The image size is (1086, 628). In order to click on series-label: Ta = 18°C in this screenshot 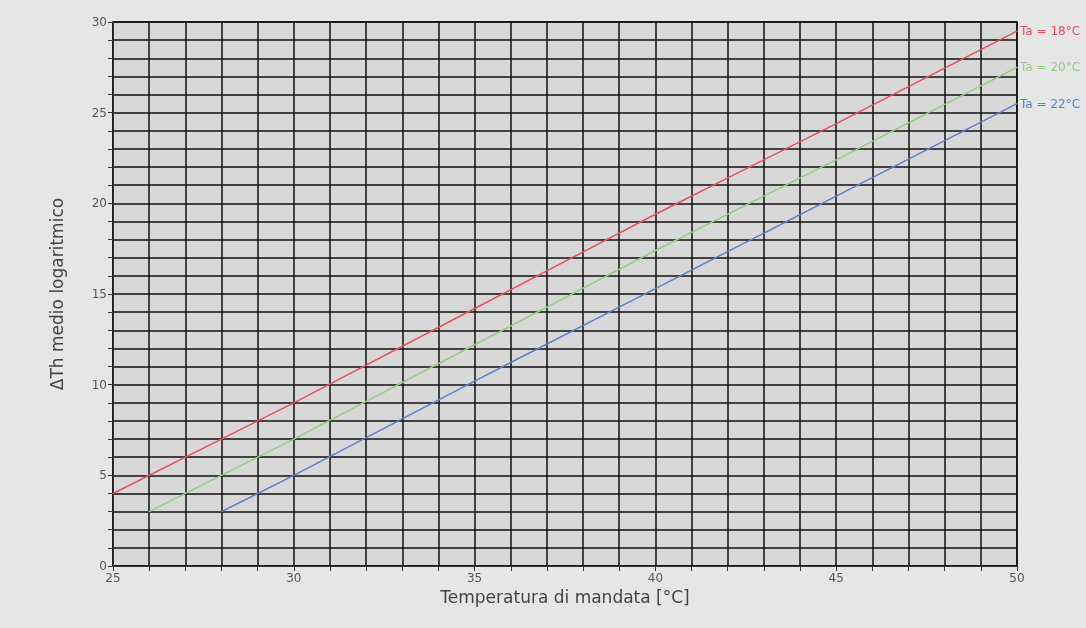, I will do `click(1050, 31)`.